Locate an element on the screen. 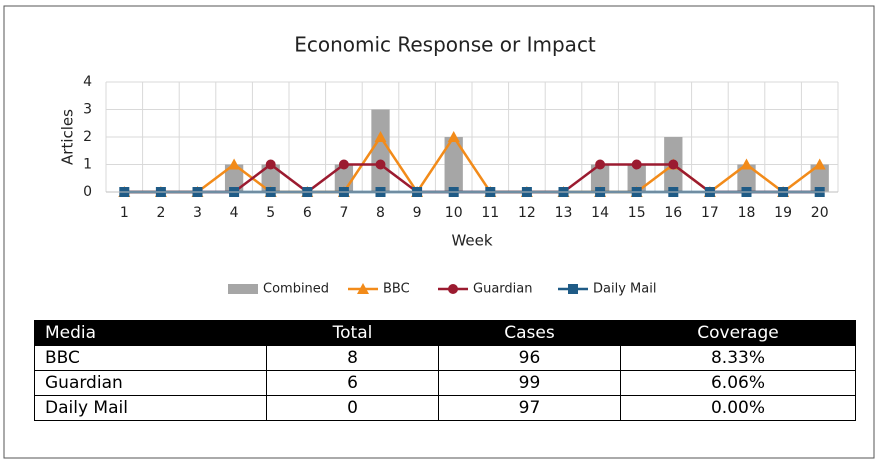  y-axis-label: Articles is located at coordinates (68, 137).